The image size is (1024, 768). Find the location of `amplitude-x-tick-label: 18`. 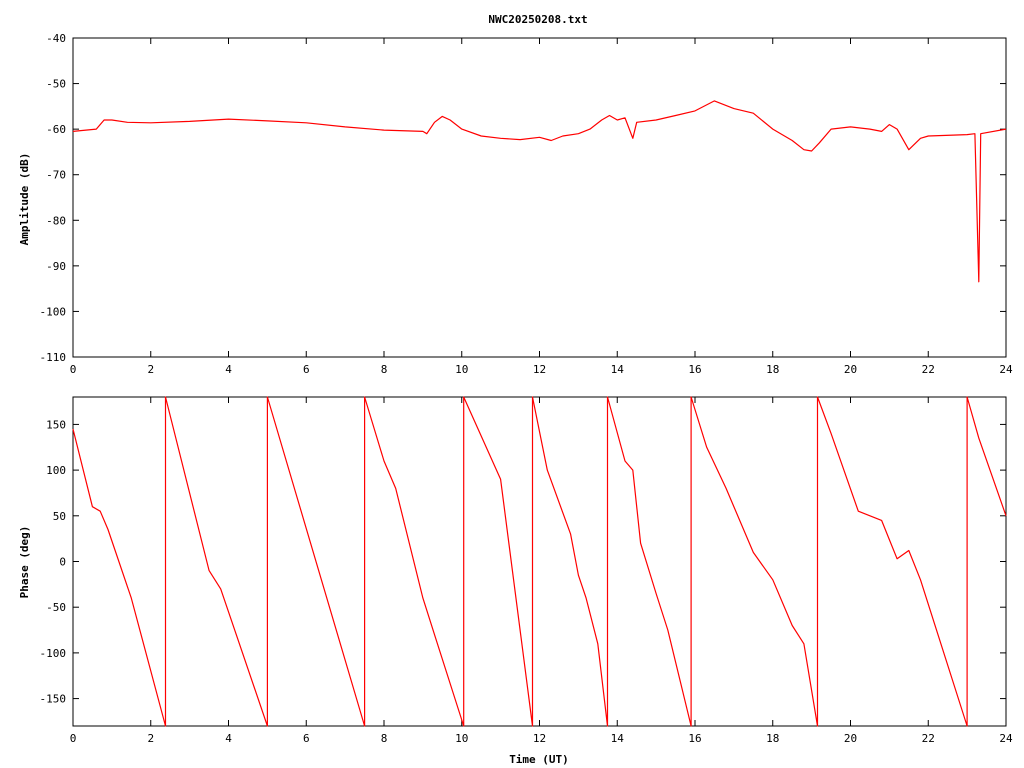

amplitude-x-tick-label: 18 is located at coordinates (772, 369).